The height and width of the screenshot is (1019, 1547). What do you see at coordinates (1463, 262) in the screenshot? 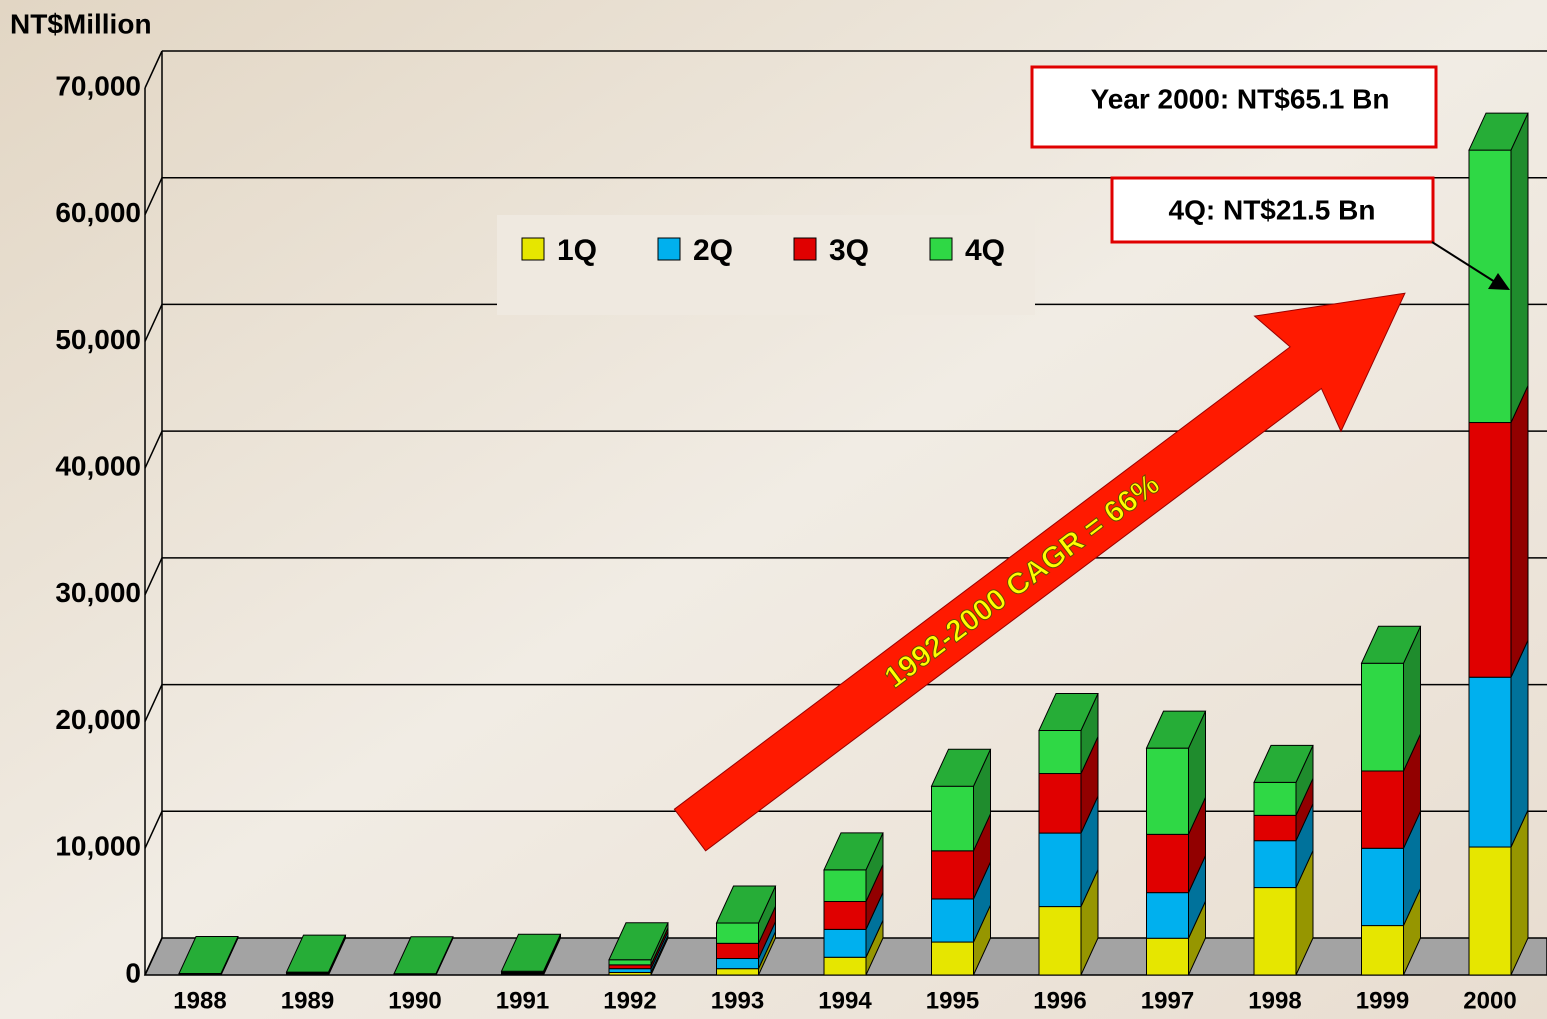
I see `callout-pointer` at bounding box center [1463, 262].